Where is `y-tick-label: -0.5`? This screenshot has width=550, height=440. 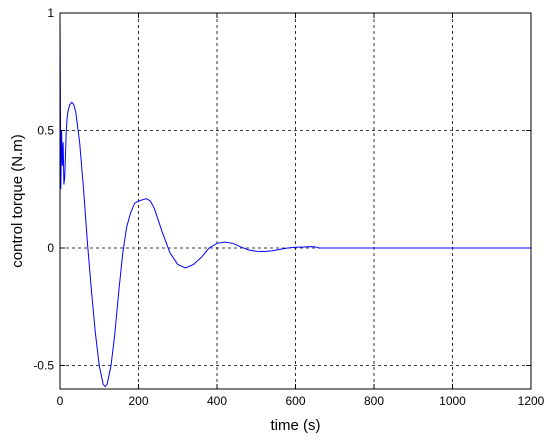 y-tick-label: -0.5 is located at coordinates (43, 366).